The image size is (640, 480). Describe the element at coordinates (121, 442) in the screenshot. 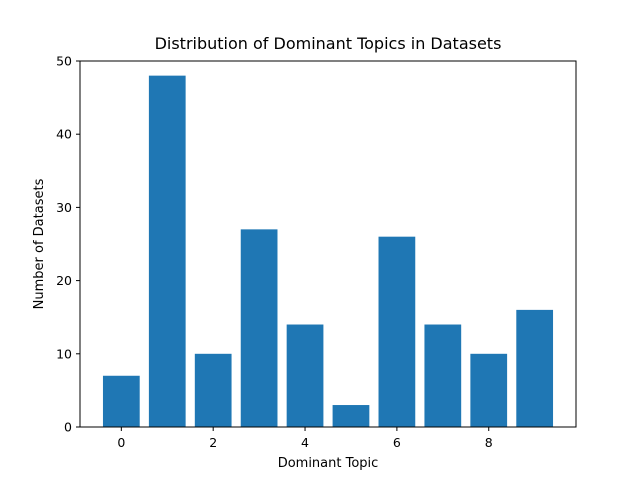

I see `x-tick-label: 0` at that location.